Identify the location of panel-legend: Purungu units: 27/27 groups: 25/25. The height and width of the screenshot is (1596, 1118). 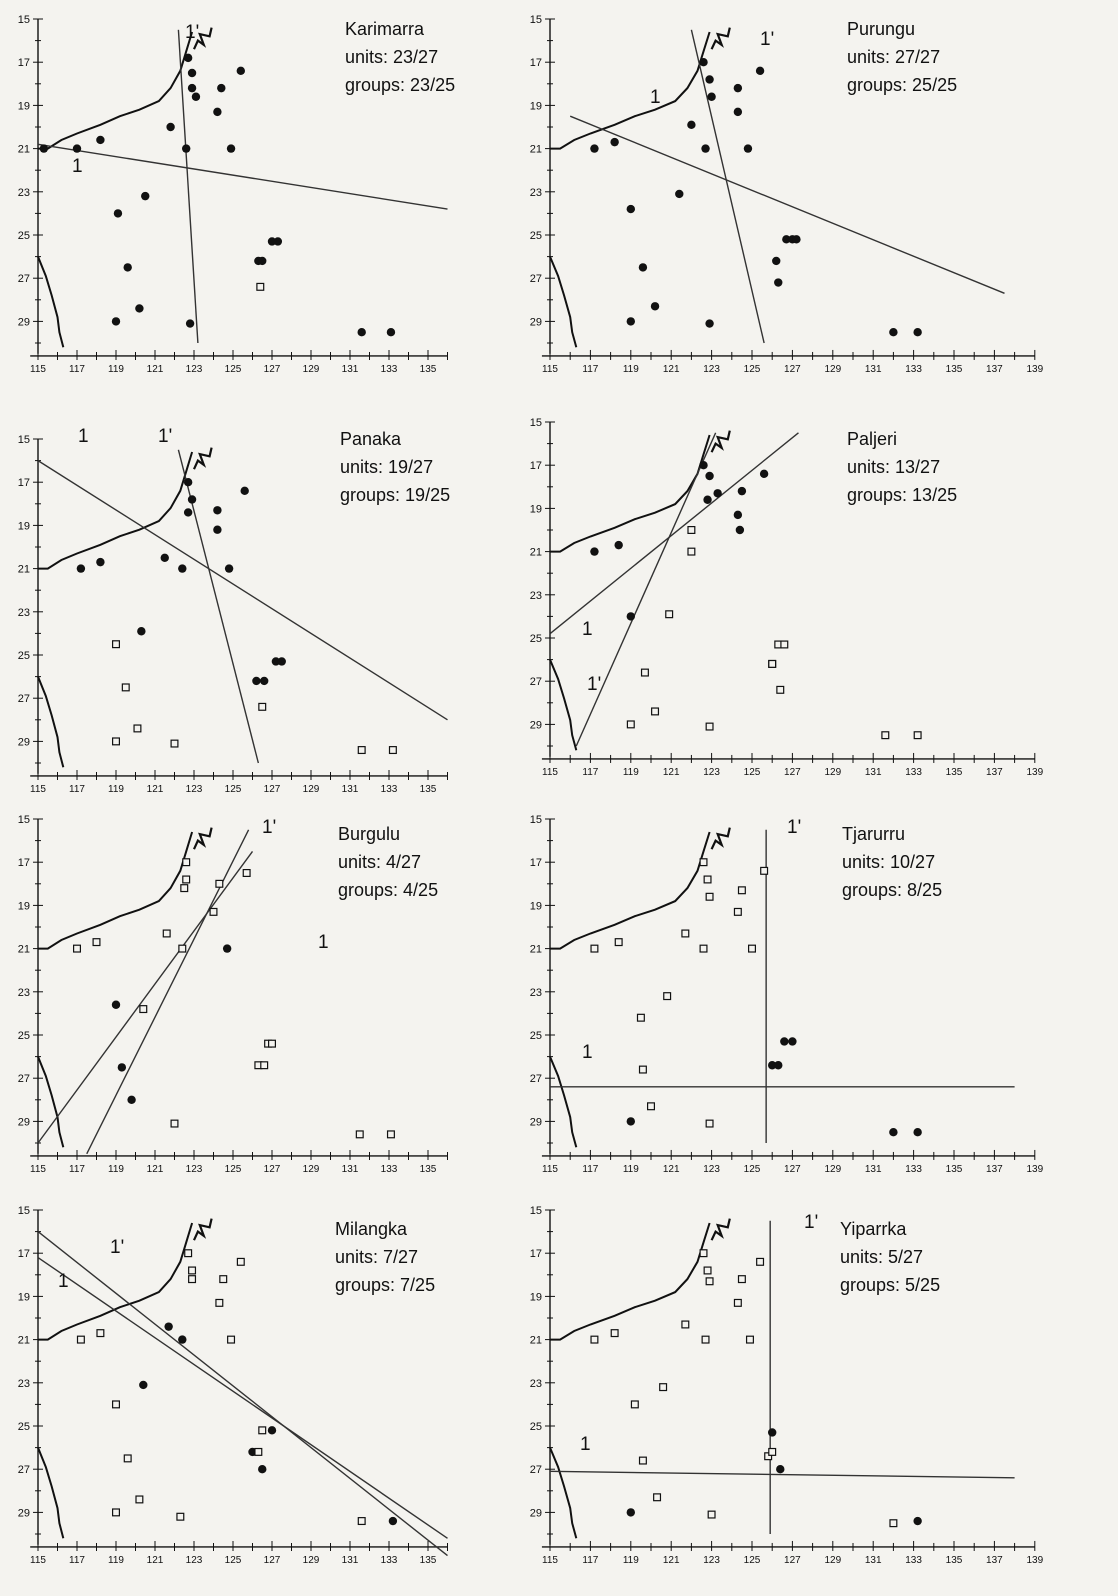
(902, 57).